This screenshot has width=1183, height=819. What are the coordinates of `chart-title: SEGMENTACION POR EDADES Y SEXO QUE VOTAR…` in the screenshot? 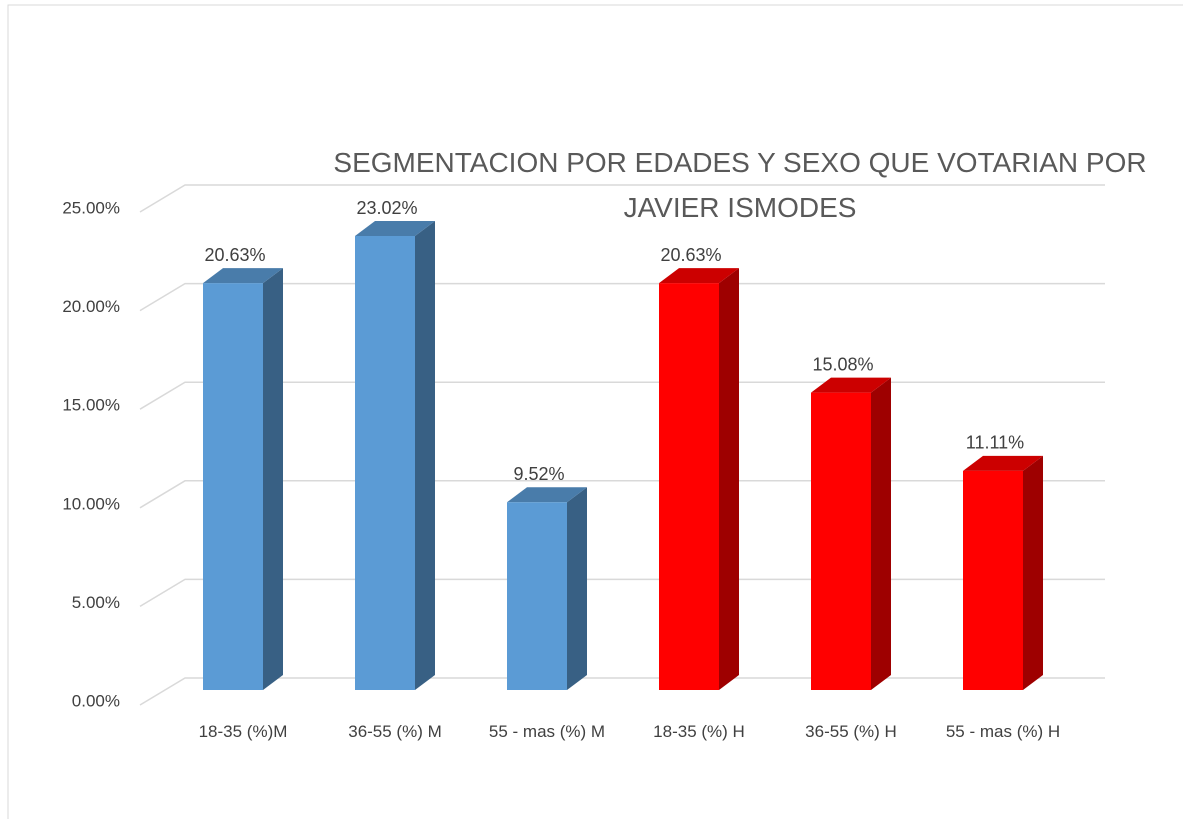 It's located at (740, 185).